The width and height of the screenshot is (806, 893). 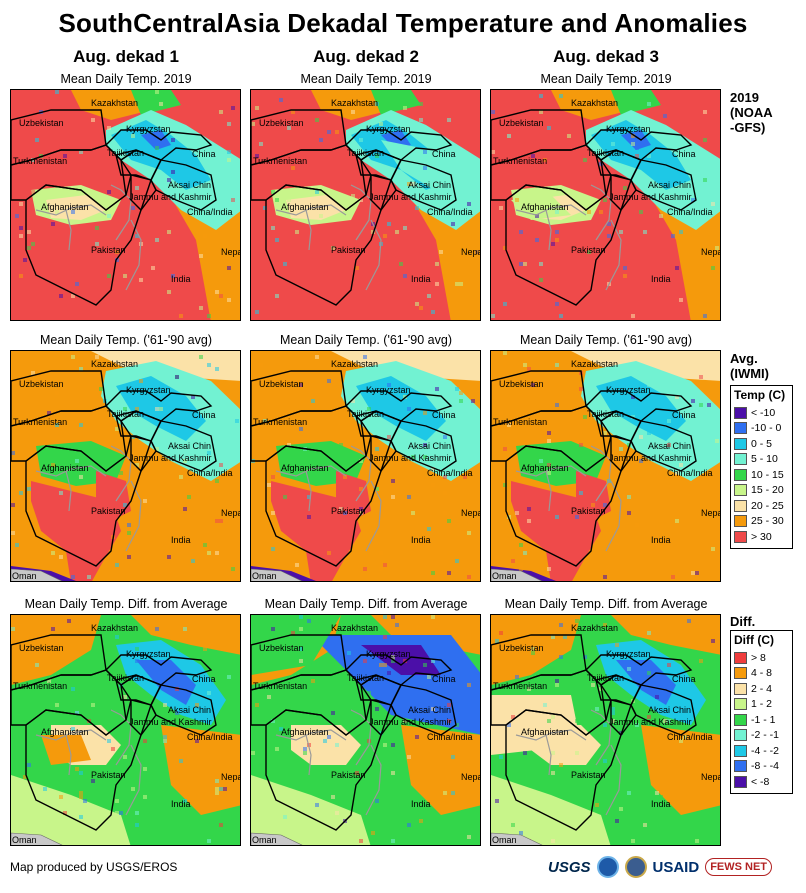 What do you see at coordinates (761, 491) in the screenshot?
I see `temp-legend-item: 15 - 20` at bounding box center [761, 491].